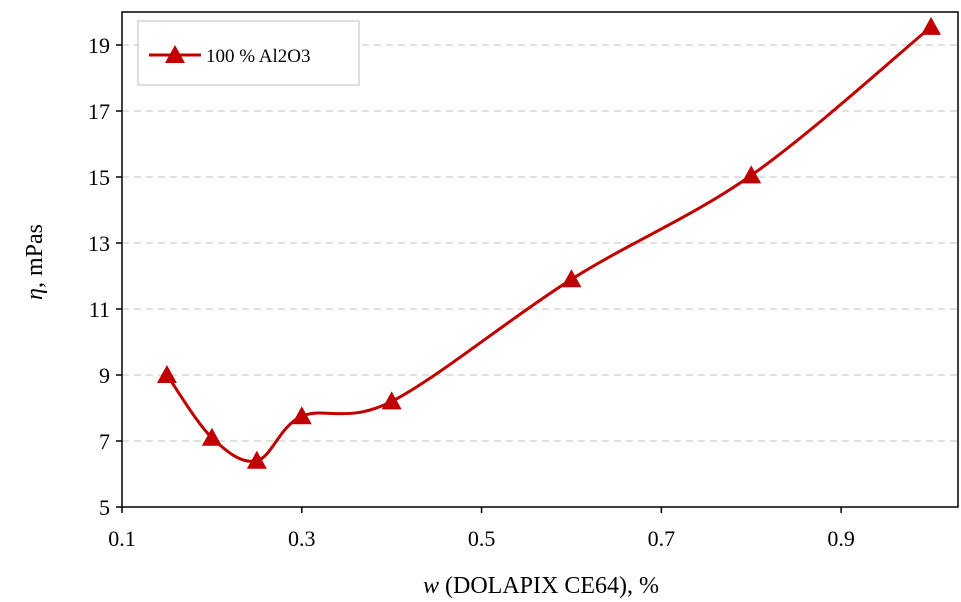 This screenshot has width=961, height=602. Describe the element at coordinates (841, 538) in the screenshot. I see `x-tick-label: 0.9` at that location.